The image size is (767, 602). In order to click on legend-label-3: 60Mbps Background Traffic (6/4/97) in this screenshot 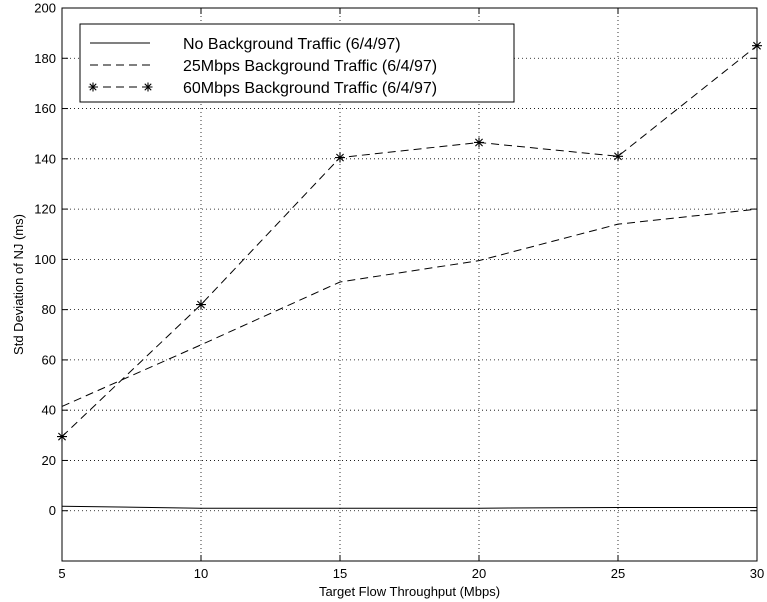, I will do `click(310, 88)`.